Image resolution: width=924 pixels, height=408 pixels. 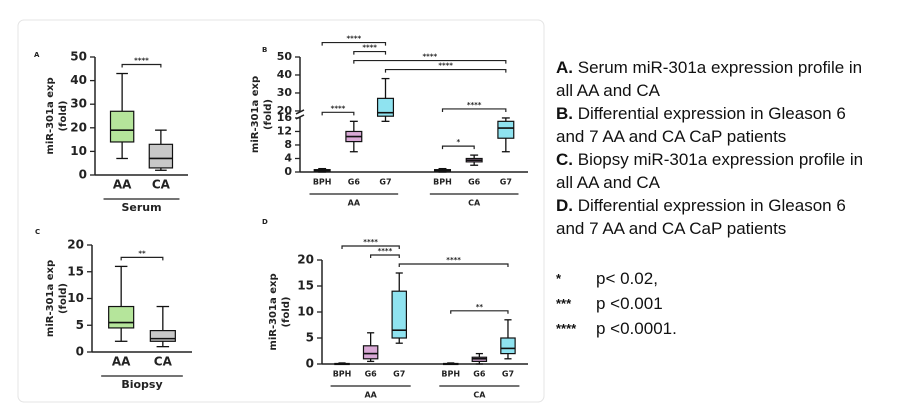 What do you see at coordinates (627, 278) in the screenshot?
I see `significance-text: p< 0.02,` at bounding box center [627, 278].